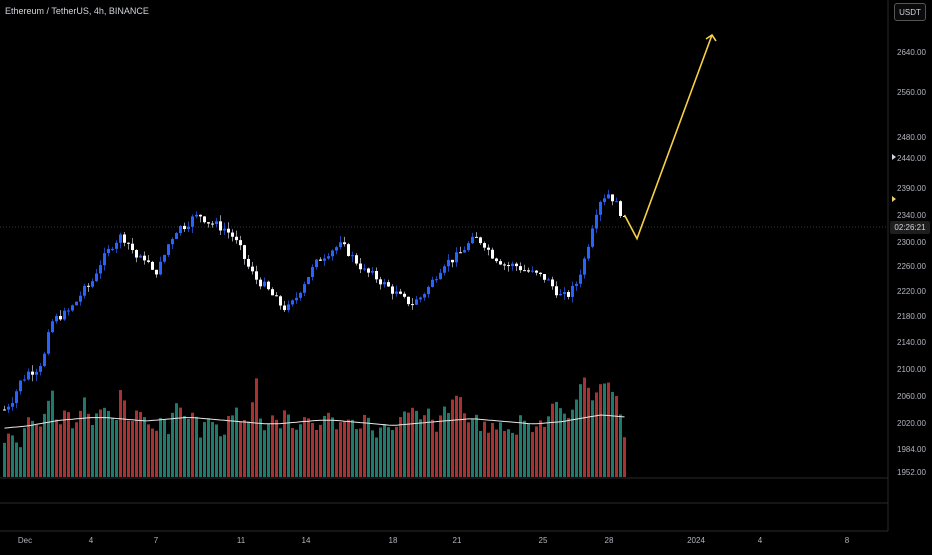  I want to click on price-tick-label: 1952.00, so click(911, 472).